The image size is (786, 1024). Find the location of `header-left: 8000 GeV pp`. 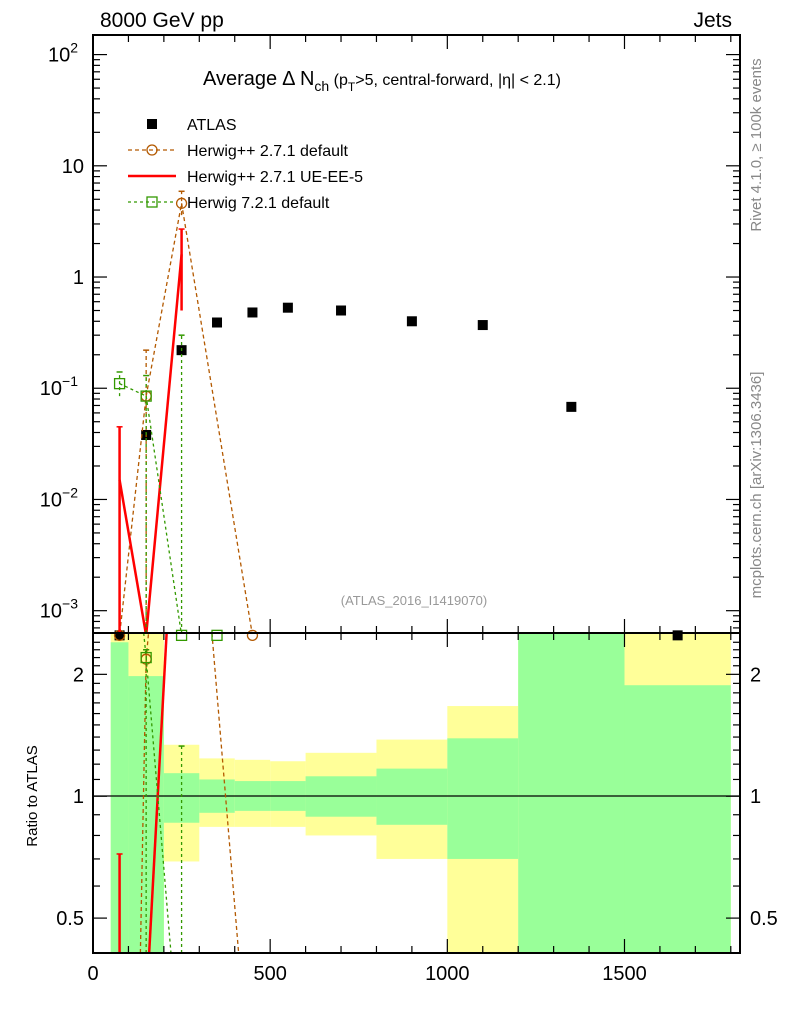

header-left: 8000 GeV pp is located at coordinates (162, 20).